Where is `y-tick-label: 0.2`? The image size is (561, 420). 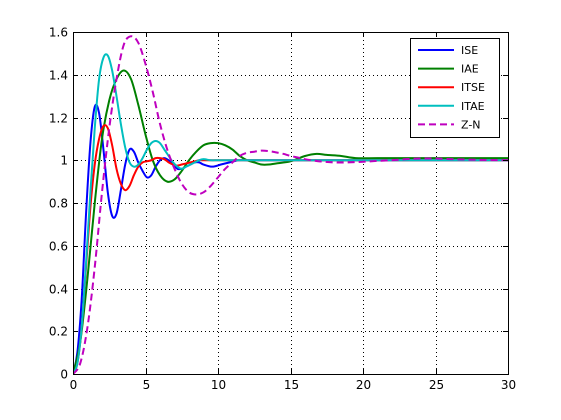 y-tick-label: 0.2 is located at coordinates (58, 332).